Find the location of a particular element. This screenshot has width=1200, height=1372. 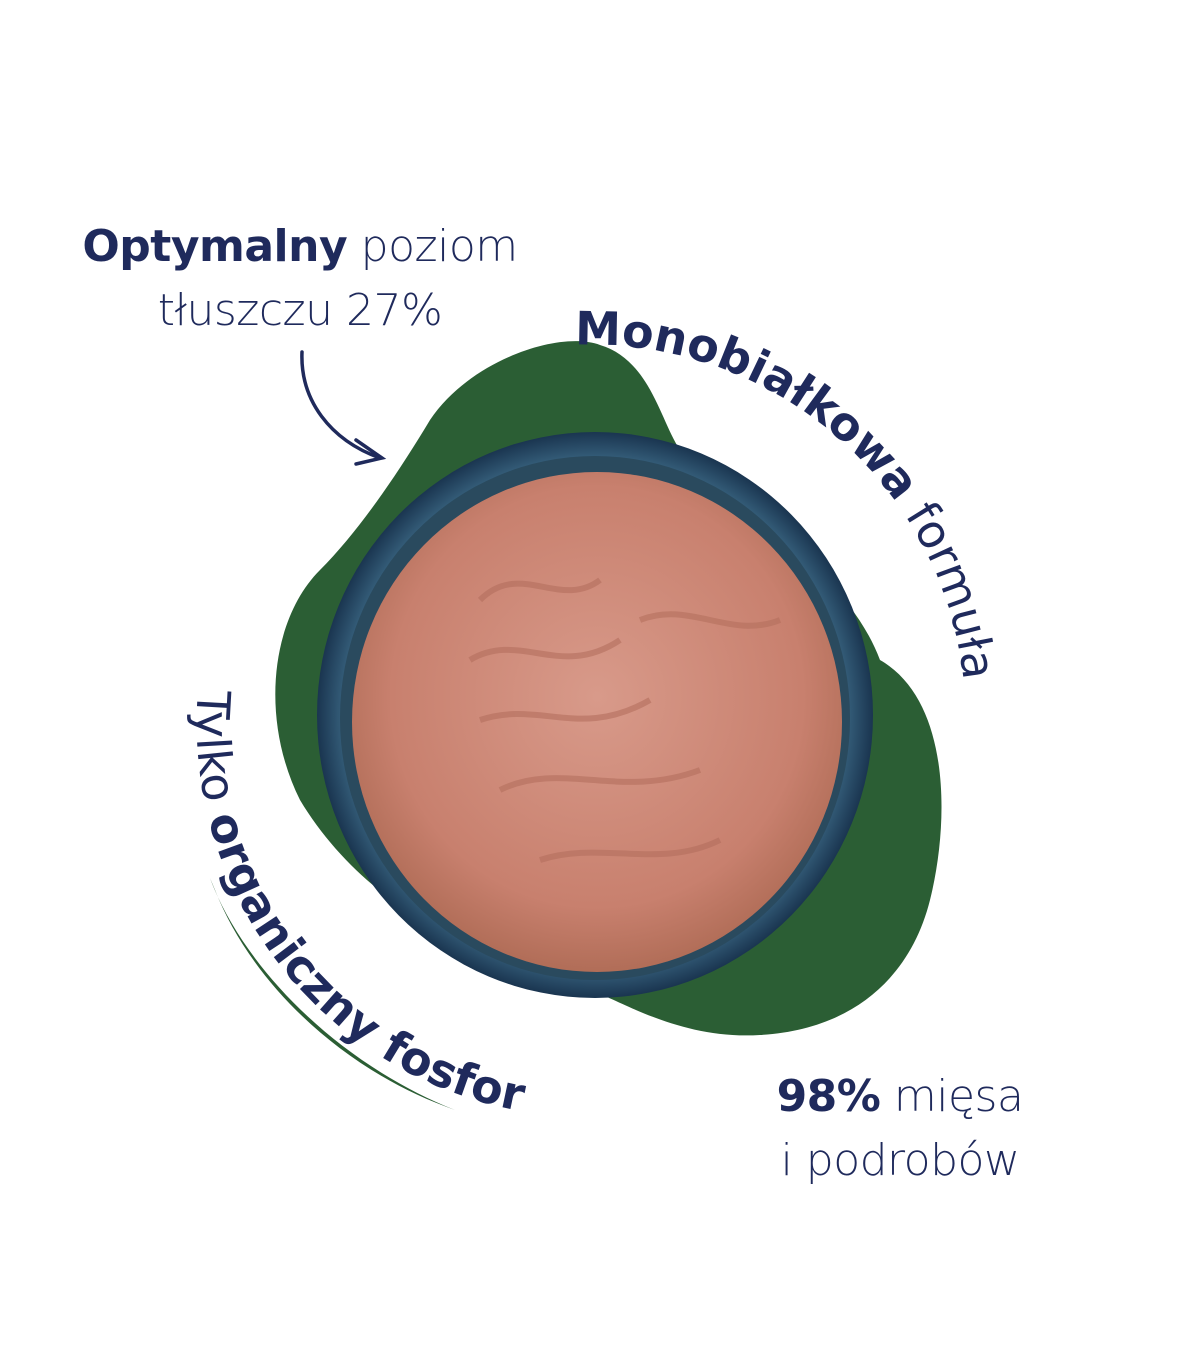

phosphorus-pre: Tylko is located at coordinates (217, 754).